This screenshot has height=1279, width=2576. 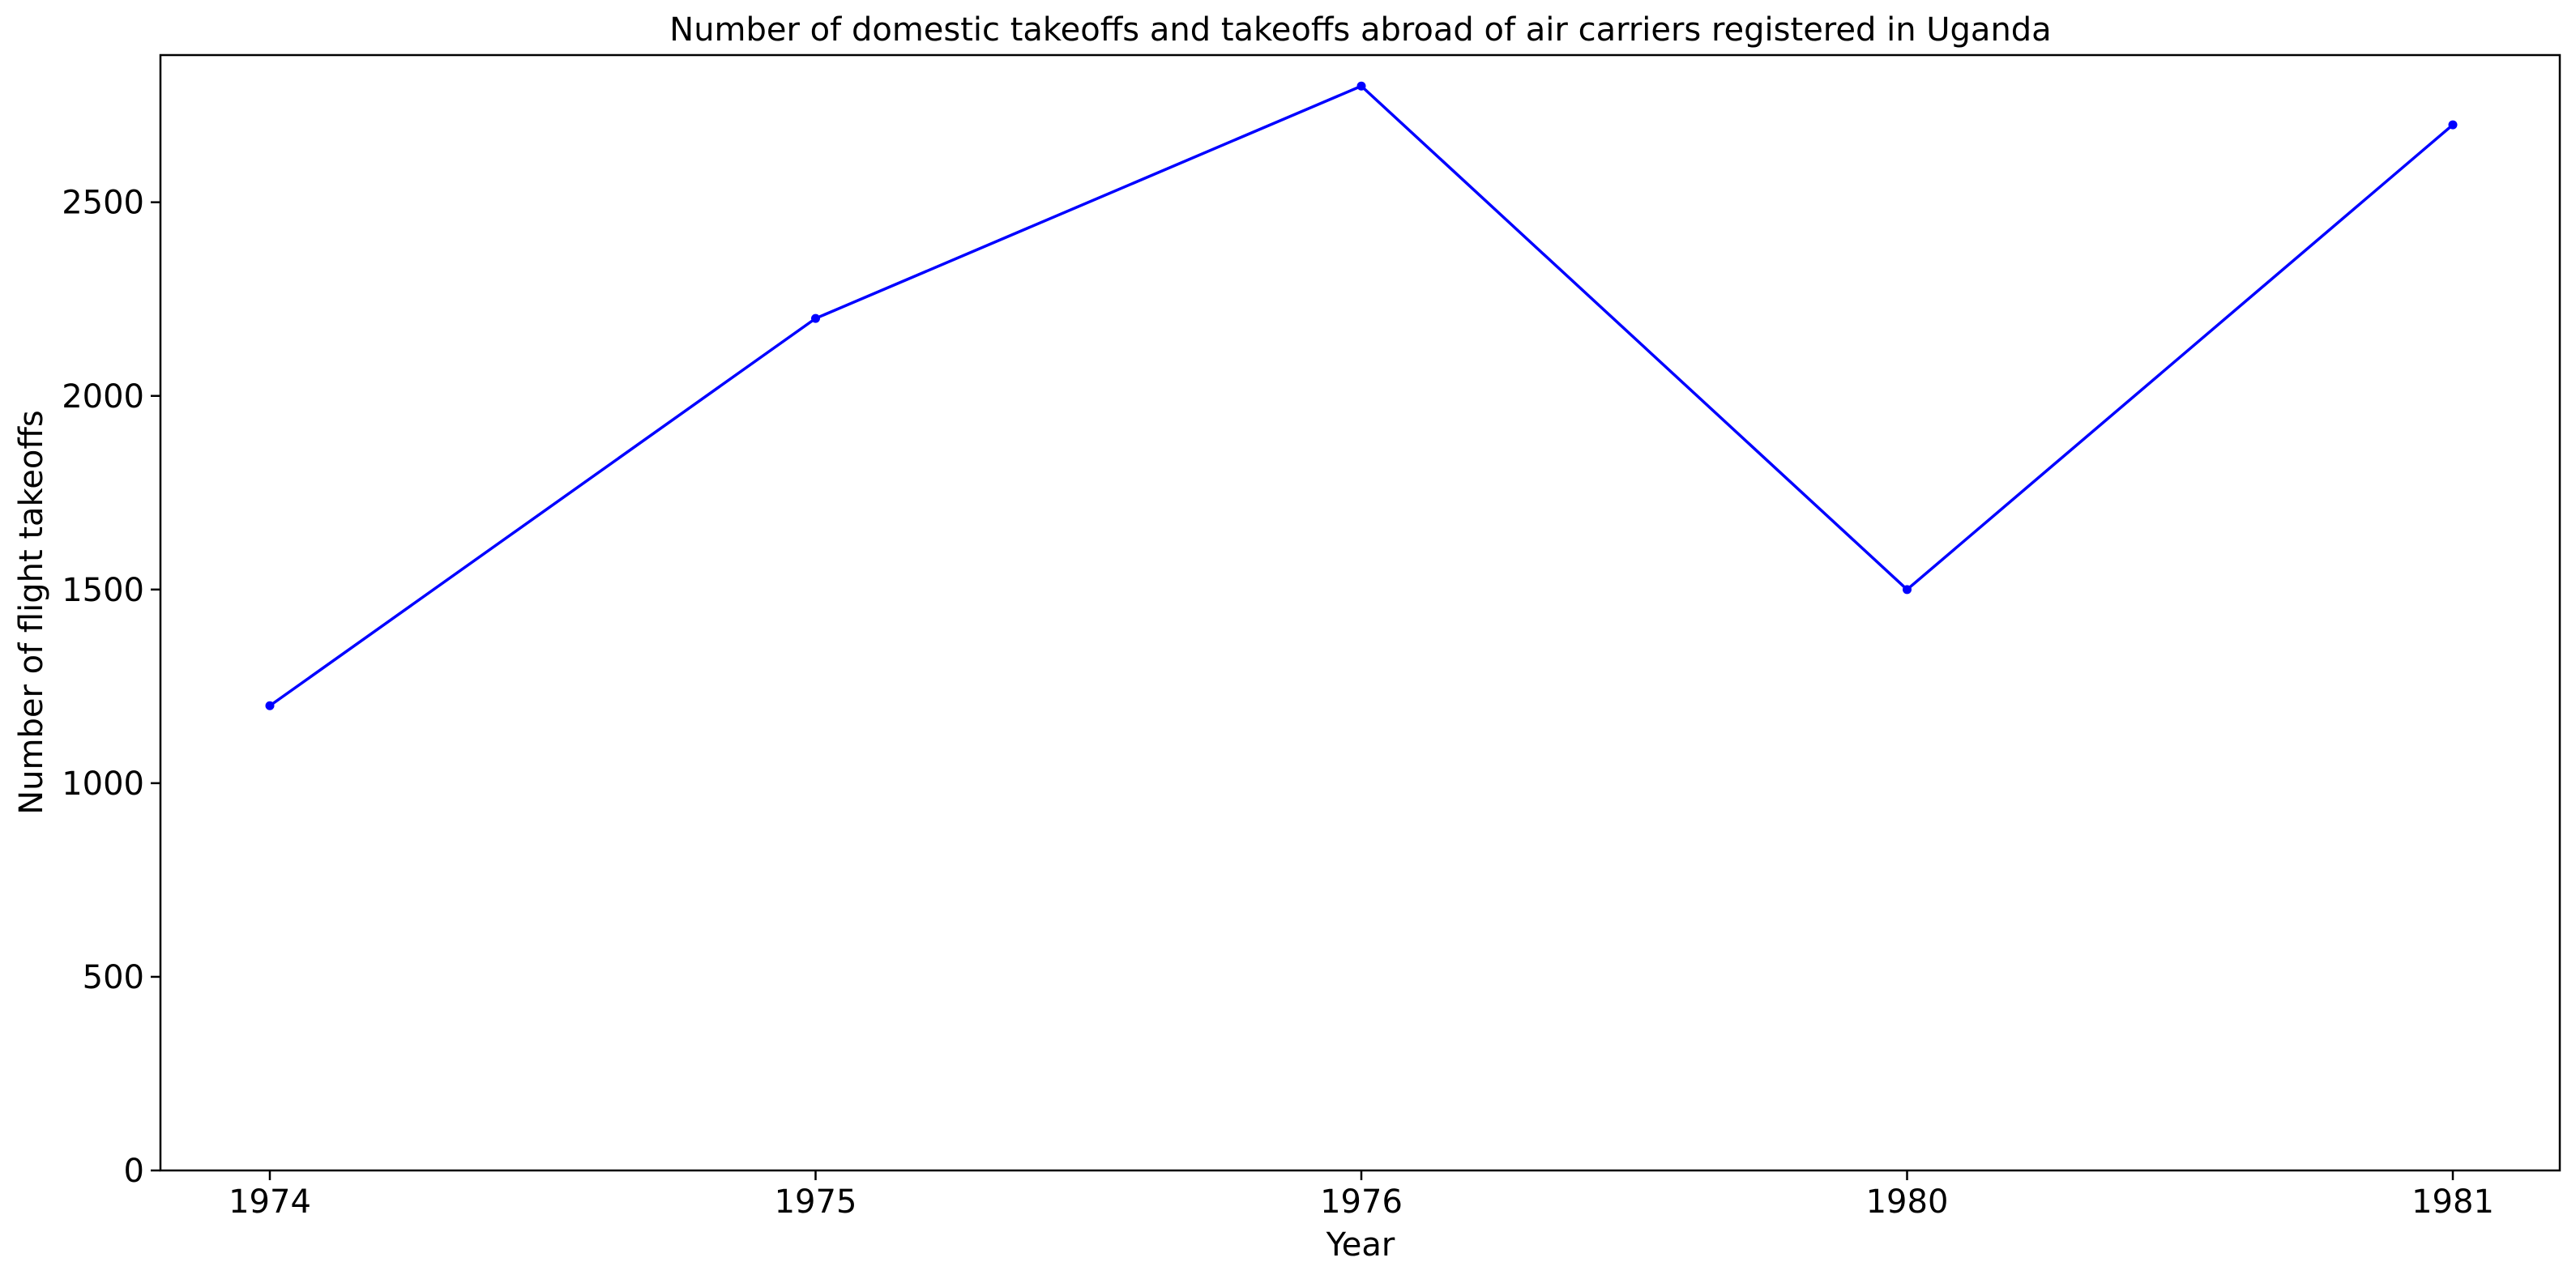 I want to click on y-tick-label: 1000, so click(x=103, y=784).